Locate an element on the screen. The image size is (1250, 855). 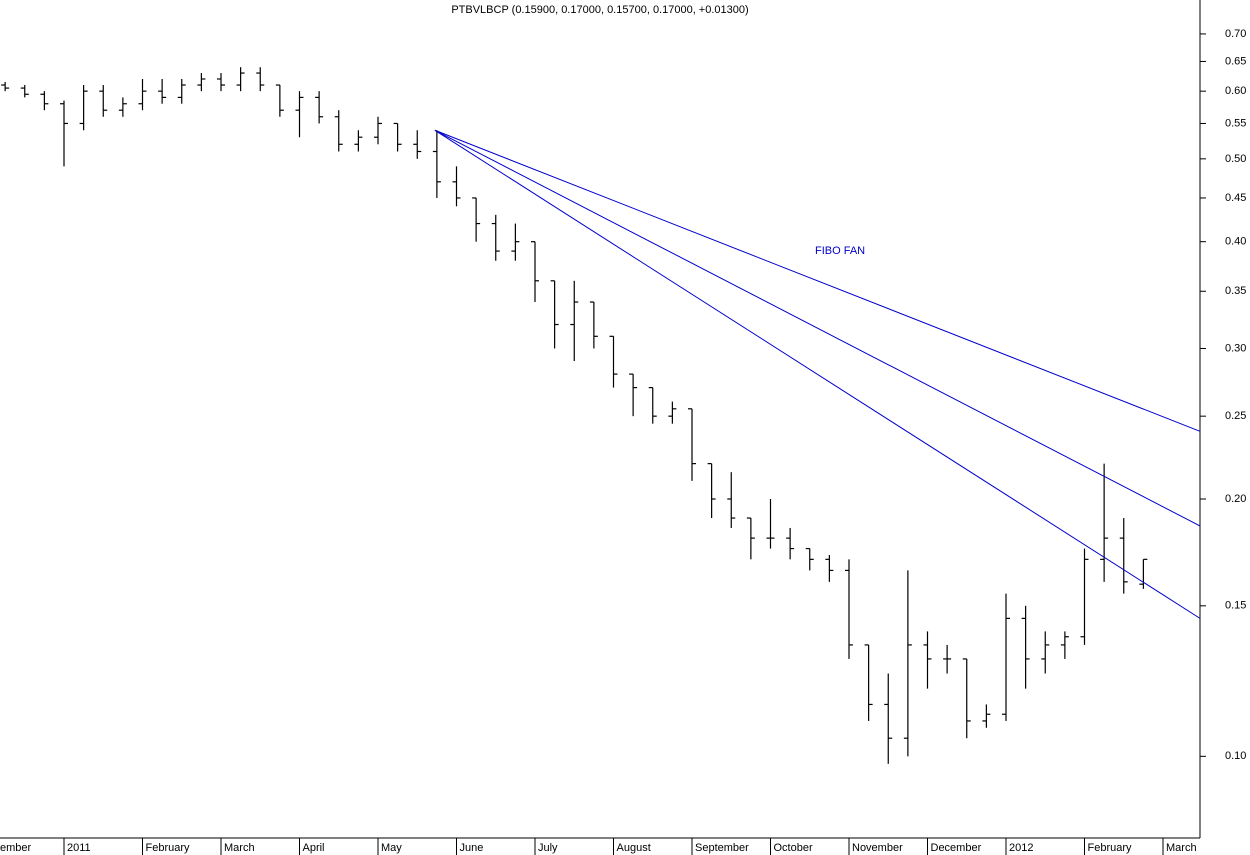
x-tick-label: April is located at coordinates (314, 848).